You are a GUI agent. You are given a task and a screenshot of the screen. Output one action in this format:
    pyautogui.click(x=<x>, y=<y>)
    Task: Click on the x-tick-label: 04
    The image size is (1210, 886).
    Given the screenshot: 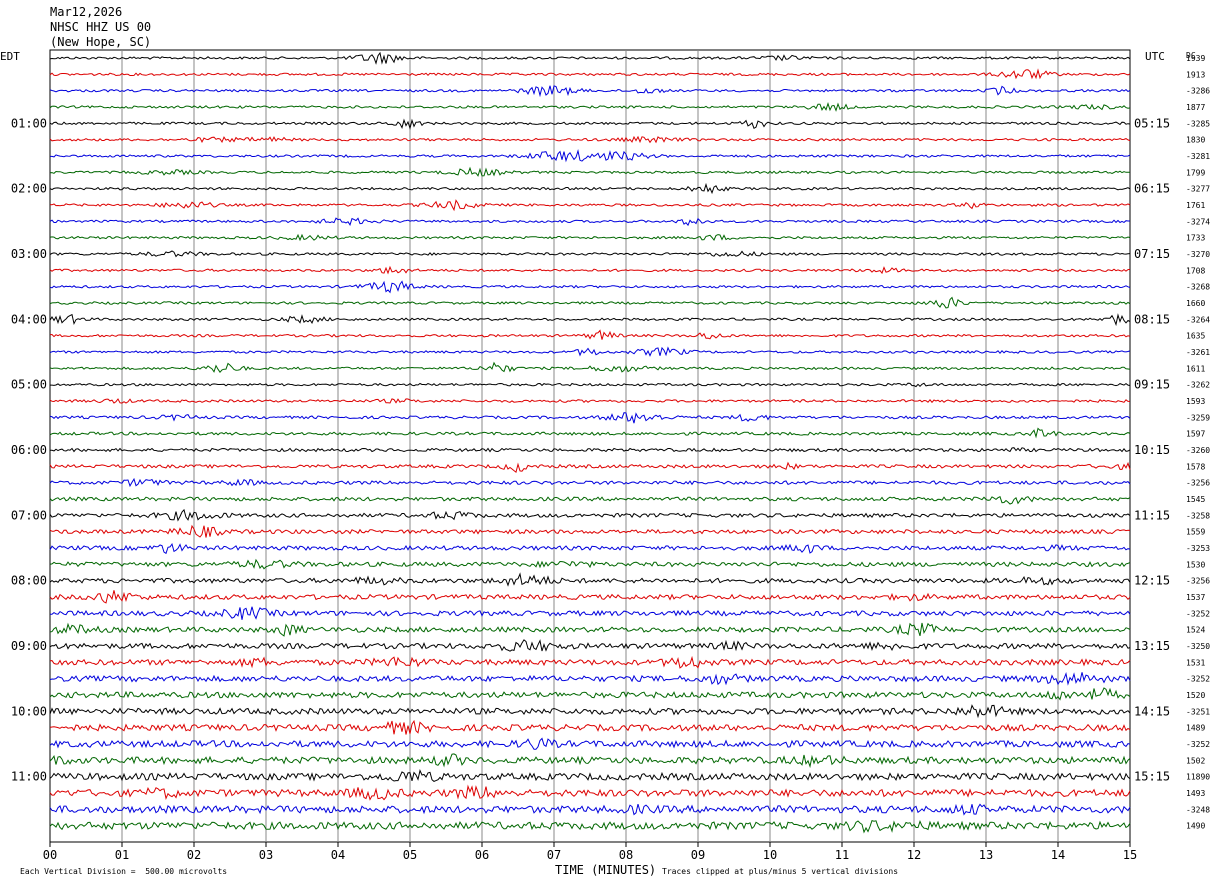 What is the action you would take?
    pyautogui.click(x=338, y=855)
    